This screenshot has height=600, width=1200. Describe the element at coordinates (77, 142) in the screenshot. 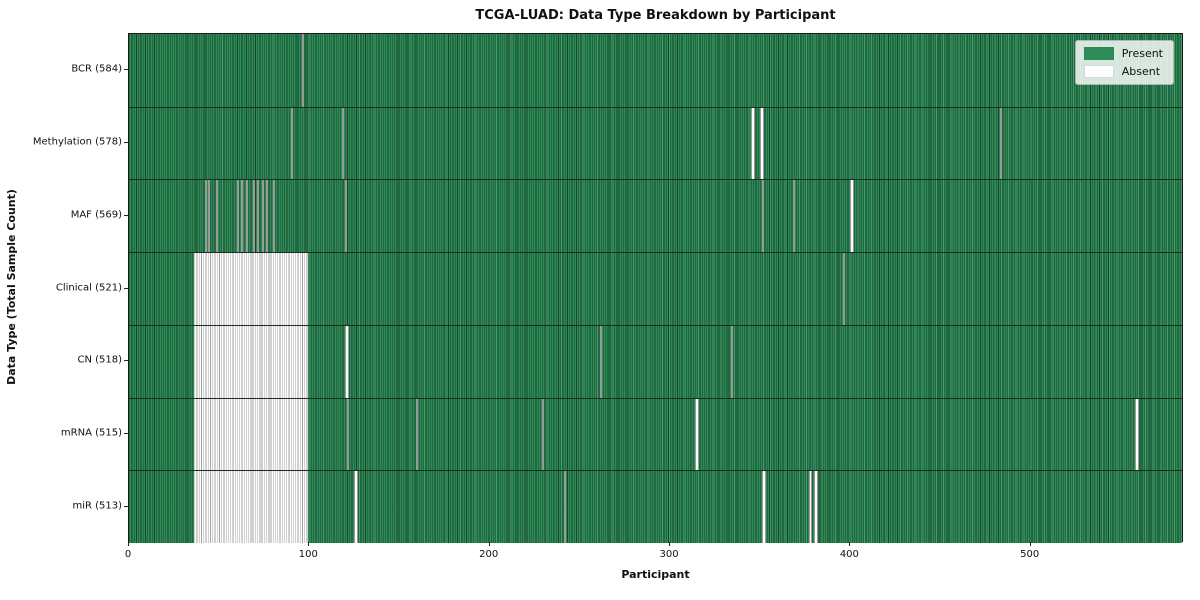

I see `y-tick-label: Methylation (578)` at that location.